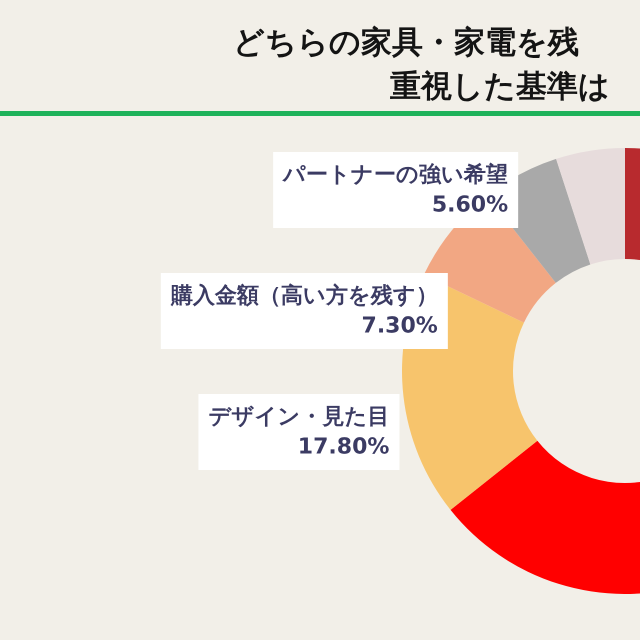 This screenshot has height=640, width=640. Describe the element at coordinates (299, 417) in the screenshot. I see `slice-label: デザイン・見た目` at that location.